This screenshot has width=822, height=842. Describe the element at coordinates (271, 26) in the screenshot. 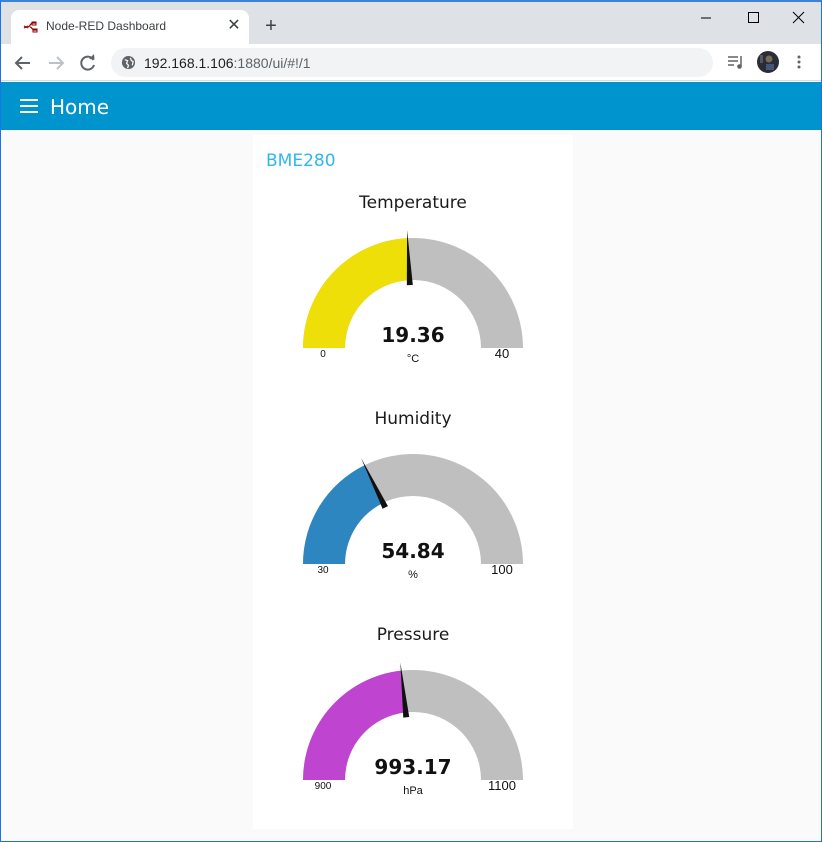

I see `new-tab-button: +` at that location.